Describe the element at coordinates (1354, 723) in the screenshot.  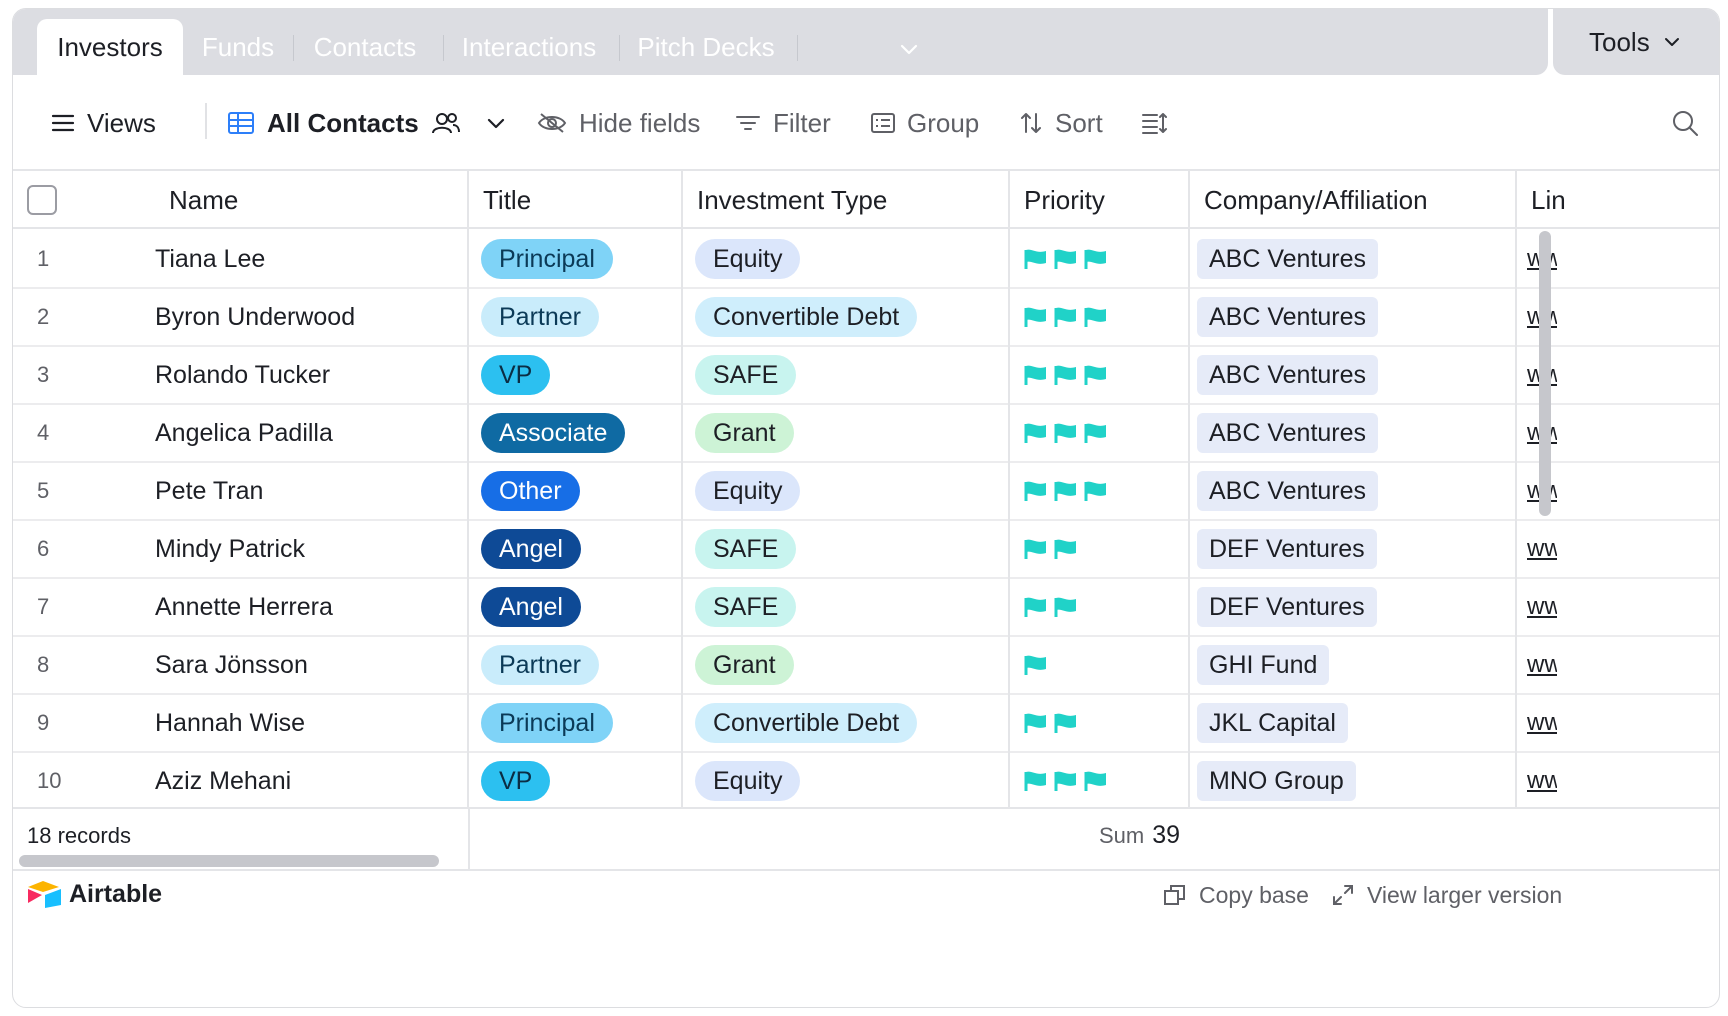
I see `company-cell: JKL Capital` at that location.